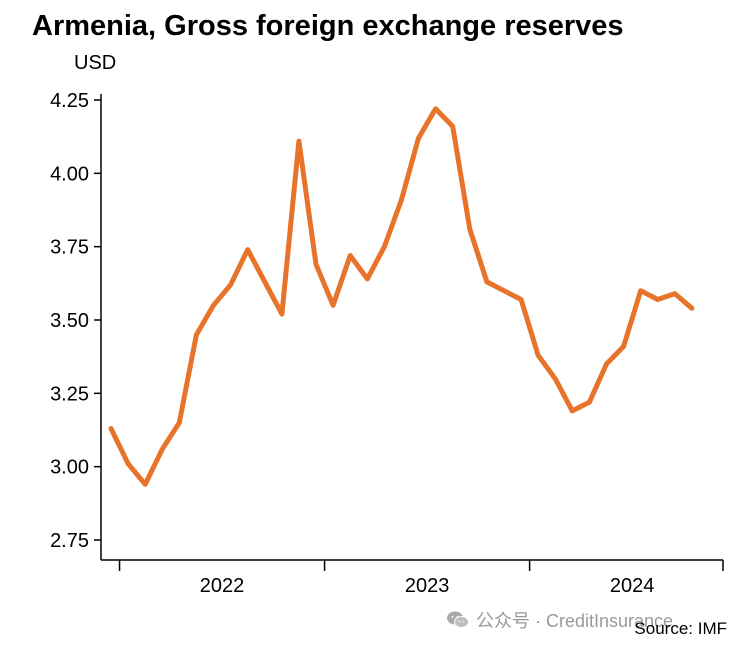  I want to click on y-tick-label: 3.50, so click(69, 321).